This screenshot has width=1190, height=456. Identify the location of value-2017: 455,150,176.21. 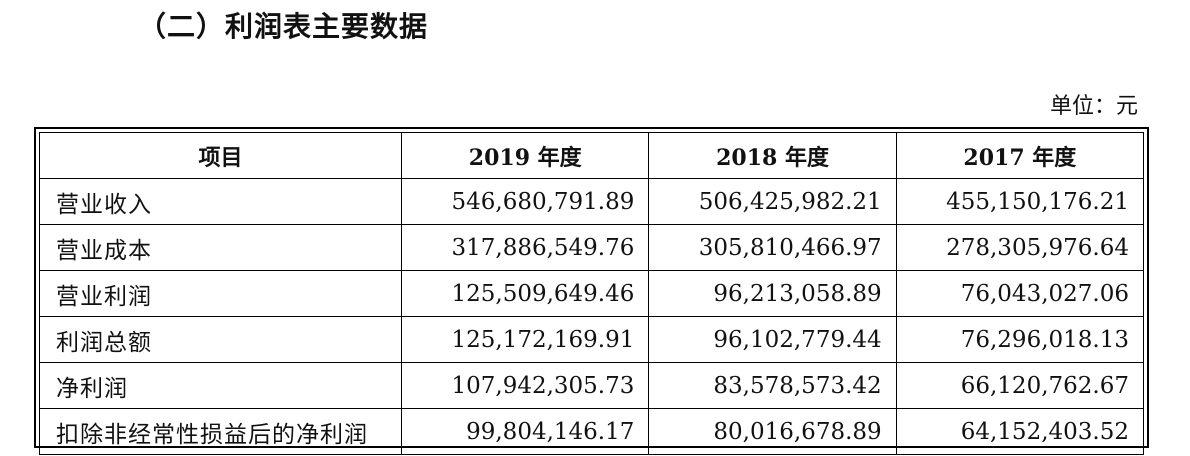
(1020, 201).